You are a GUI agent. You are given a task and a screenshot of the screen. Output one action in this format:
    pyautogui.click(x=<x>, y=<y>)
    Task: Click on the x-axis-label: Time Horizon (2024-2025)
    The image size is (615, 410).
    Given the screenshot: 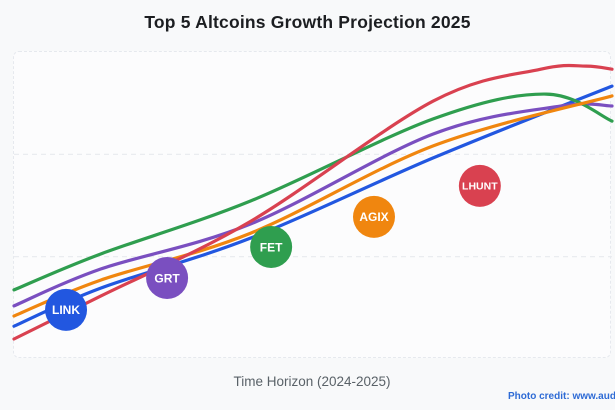 What is the action you would take?
    pyautogui.click(x=312, y=381)
    